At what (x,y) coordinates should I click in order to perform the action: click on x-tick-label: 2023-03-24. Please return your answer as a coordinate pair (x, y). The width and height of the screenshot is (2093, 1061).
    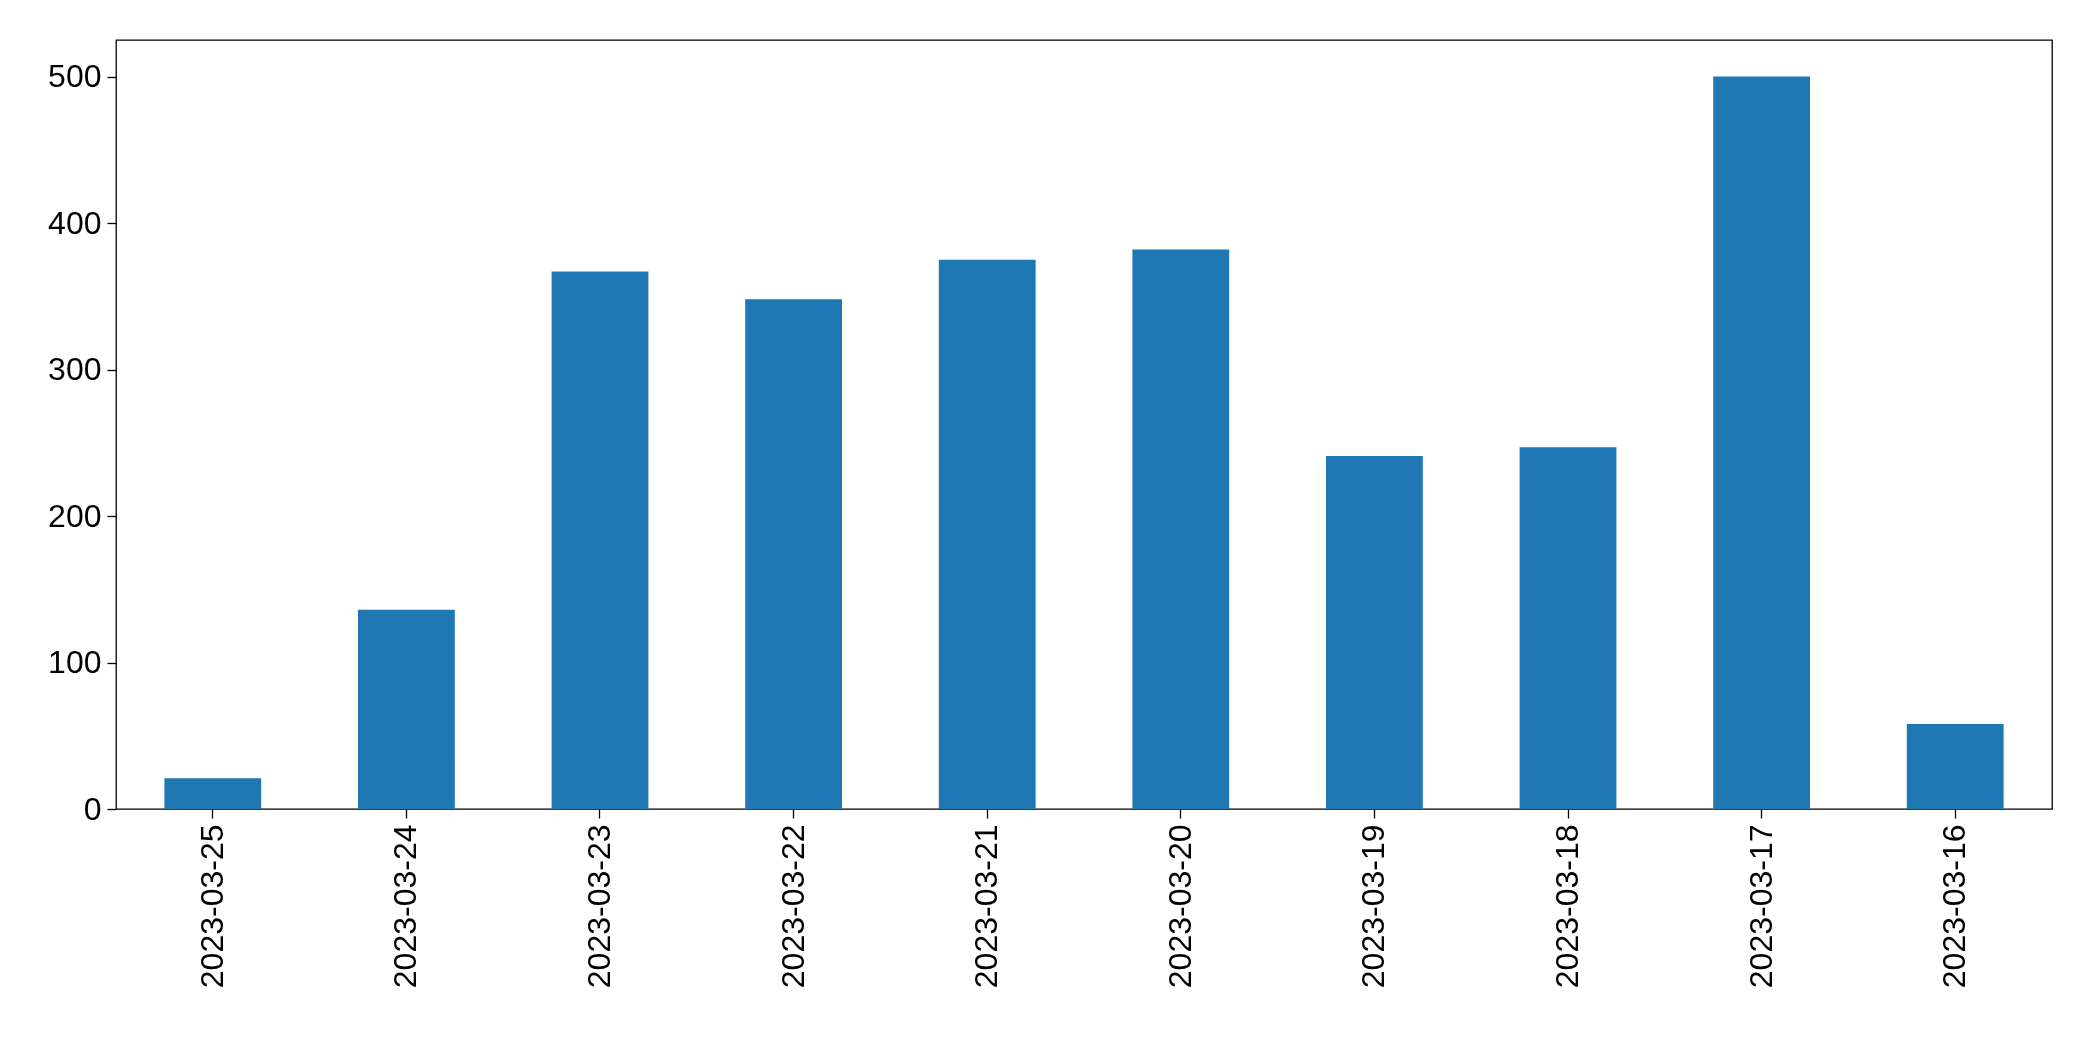
    Looking at the image, I should click on (405, 906).